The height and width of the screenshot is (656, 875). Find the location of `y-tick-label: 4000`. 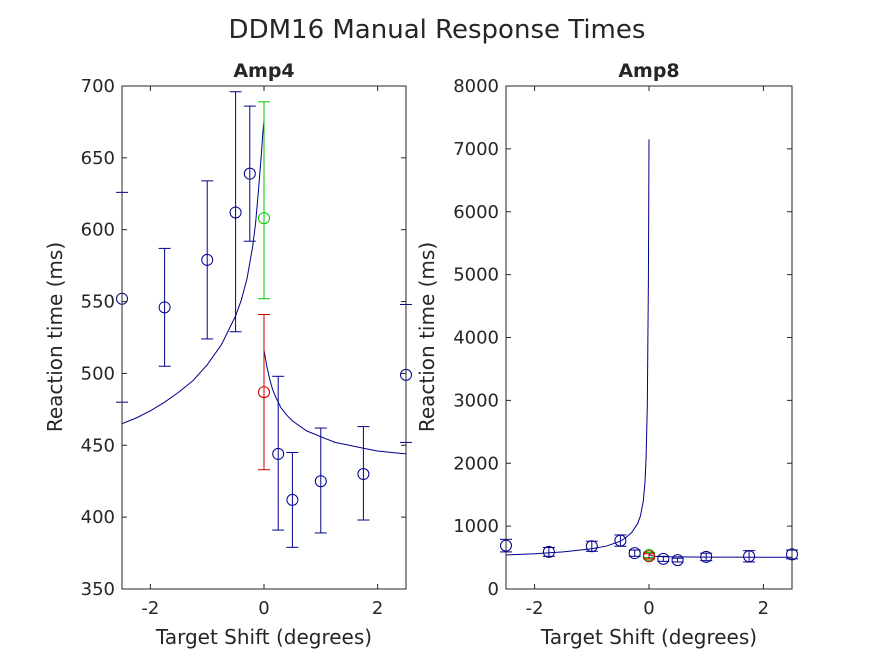

y-tick-label: 4000 is located at coordinates (476, 338).